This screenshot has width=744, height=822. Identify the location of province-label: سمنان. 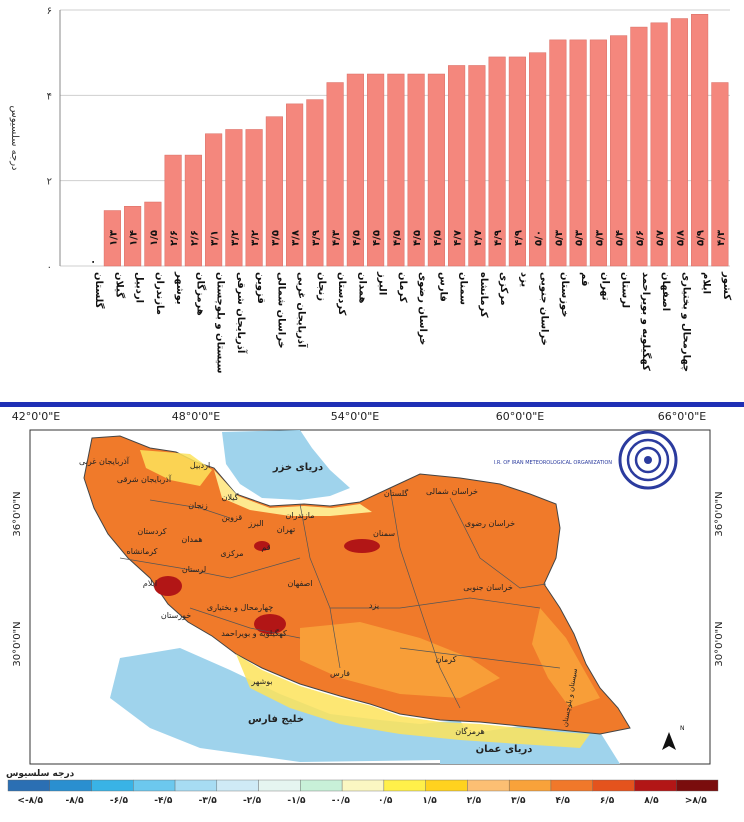
(384, 533).